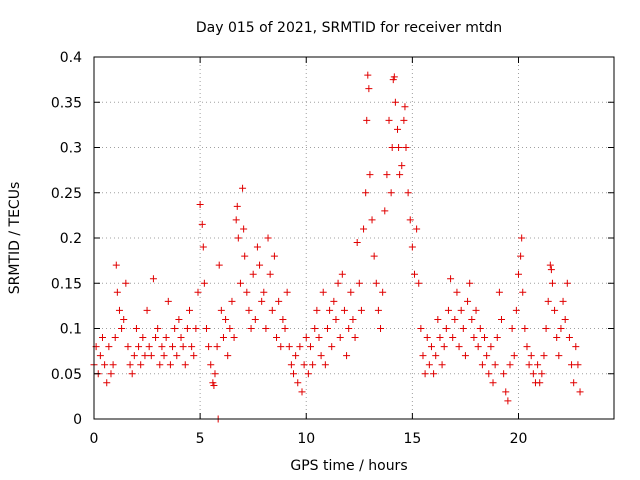  What do you see at coordinates (66, 284) in the screenshot?
I see `y-tick-label: 0.15` at bounding box center [66, 284].